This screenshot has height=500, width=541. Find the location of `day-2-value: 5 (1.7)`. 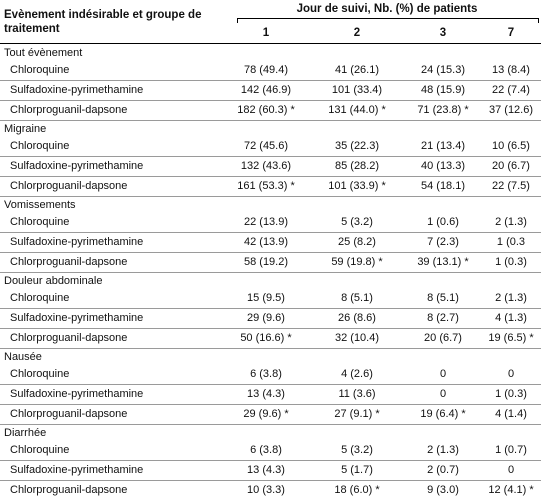

day-2-value: 5 (1.7) is located at coordinates (357, 470).